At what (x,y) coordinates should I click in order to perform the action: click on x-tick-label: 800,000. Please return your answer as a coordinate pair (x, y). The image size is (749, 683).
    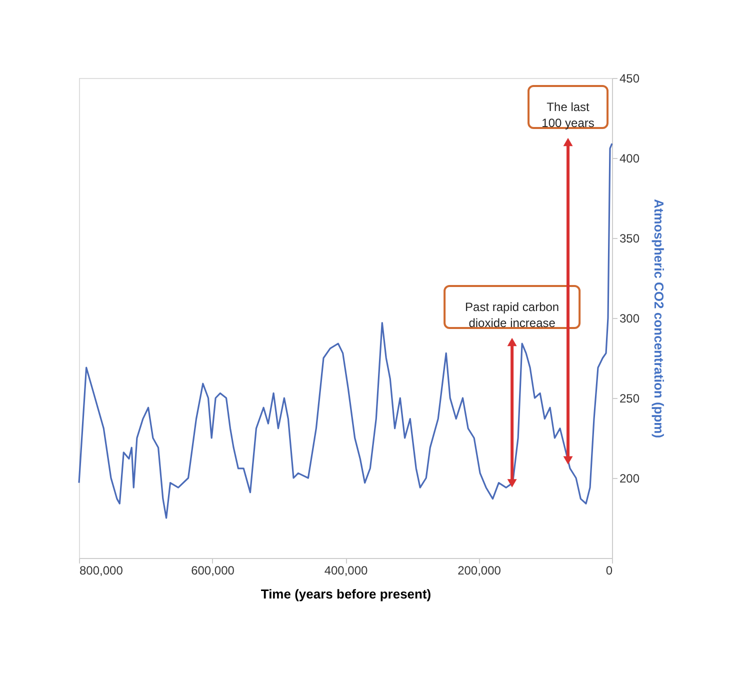
    Looking at the image, I should click on (102, 571).